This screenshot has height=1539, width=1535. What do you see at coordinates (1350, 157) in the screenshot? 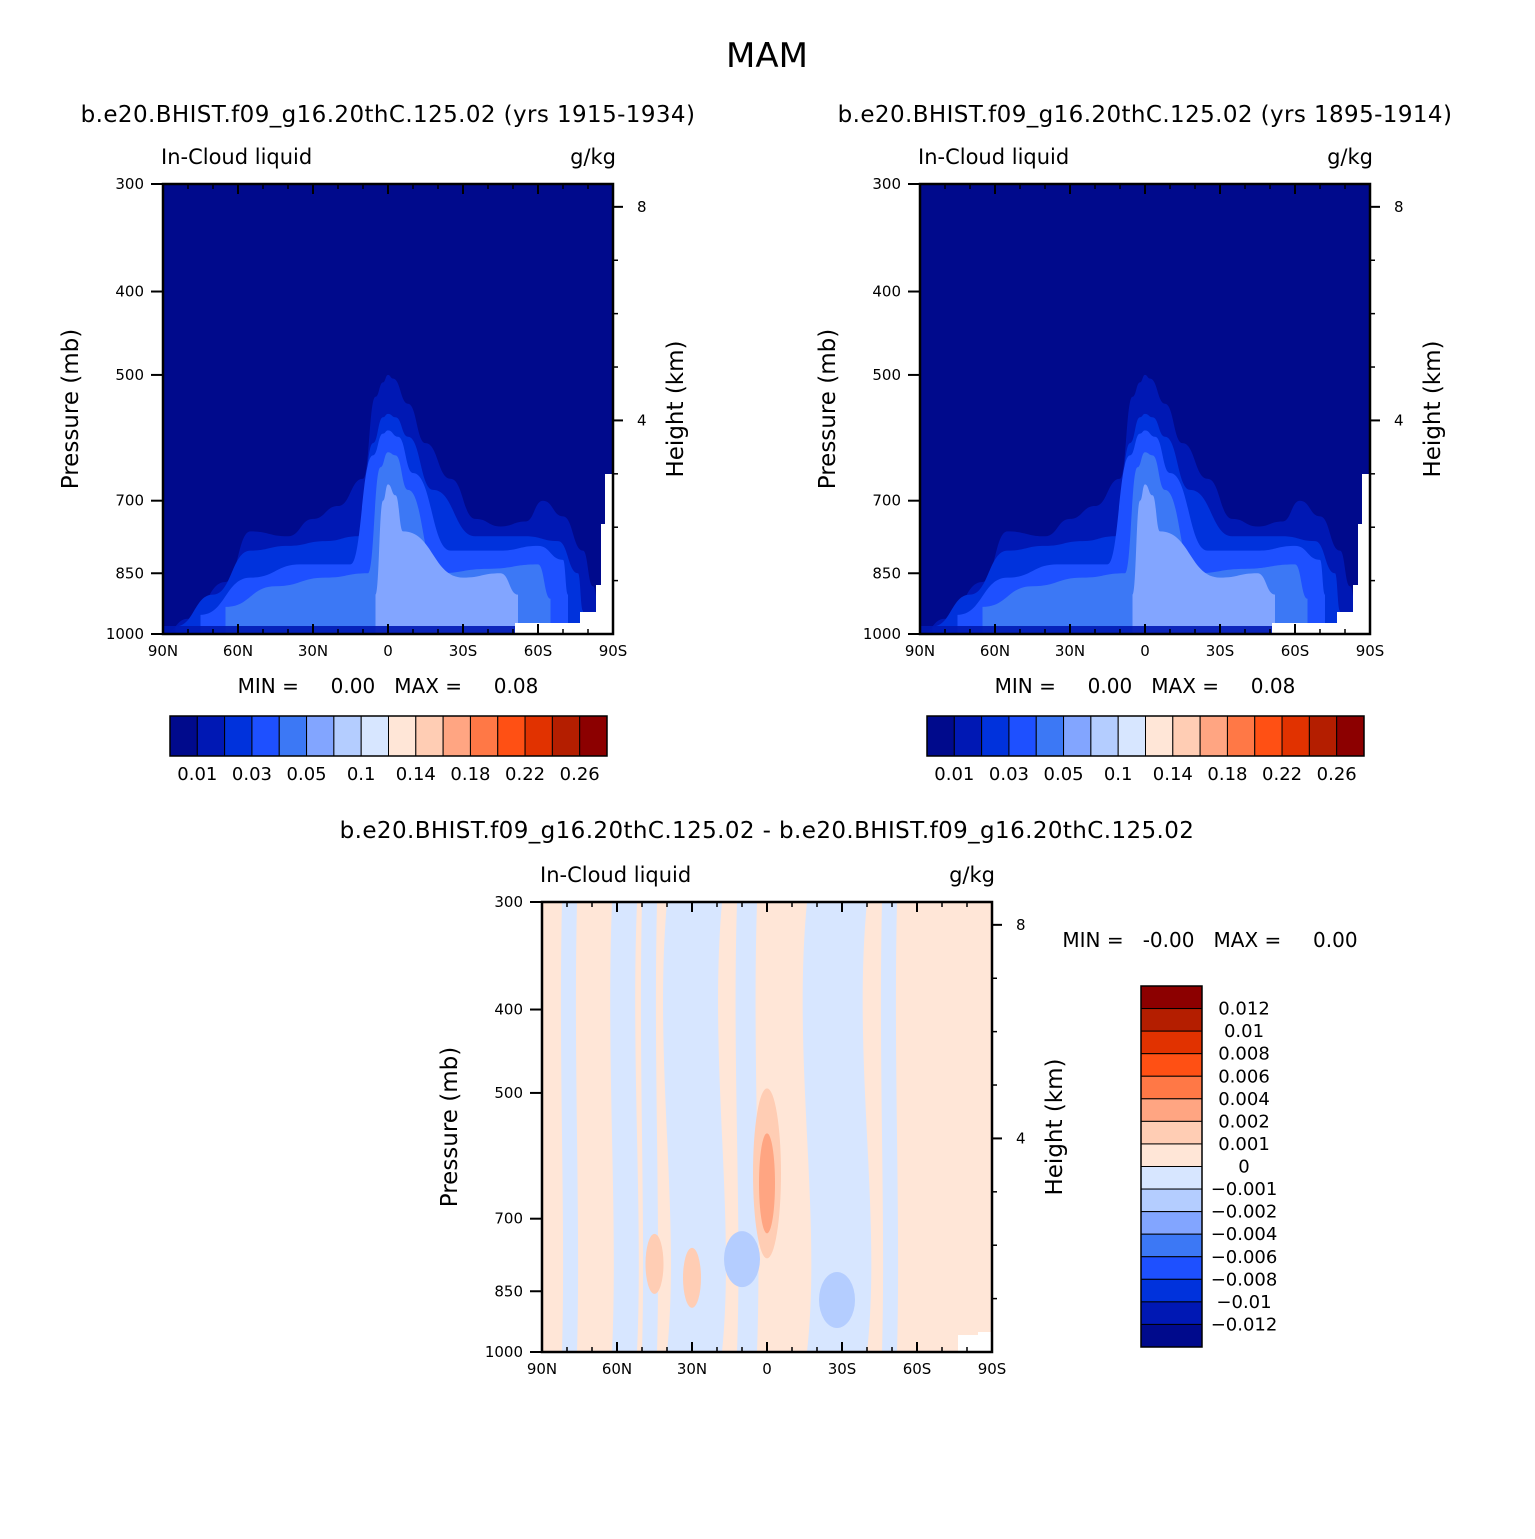
I see `panel-b-units-label: g/kg` at bounding box center [1350, 157].